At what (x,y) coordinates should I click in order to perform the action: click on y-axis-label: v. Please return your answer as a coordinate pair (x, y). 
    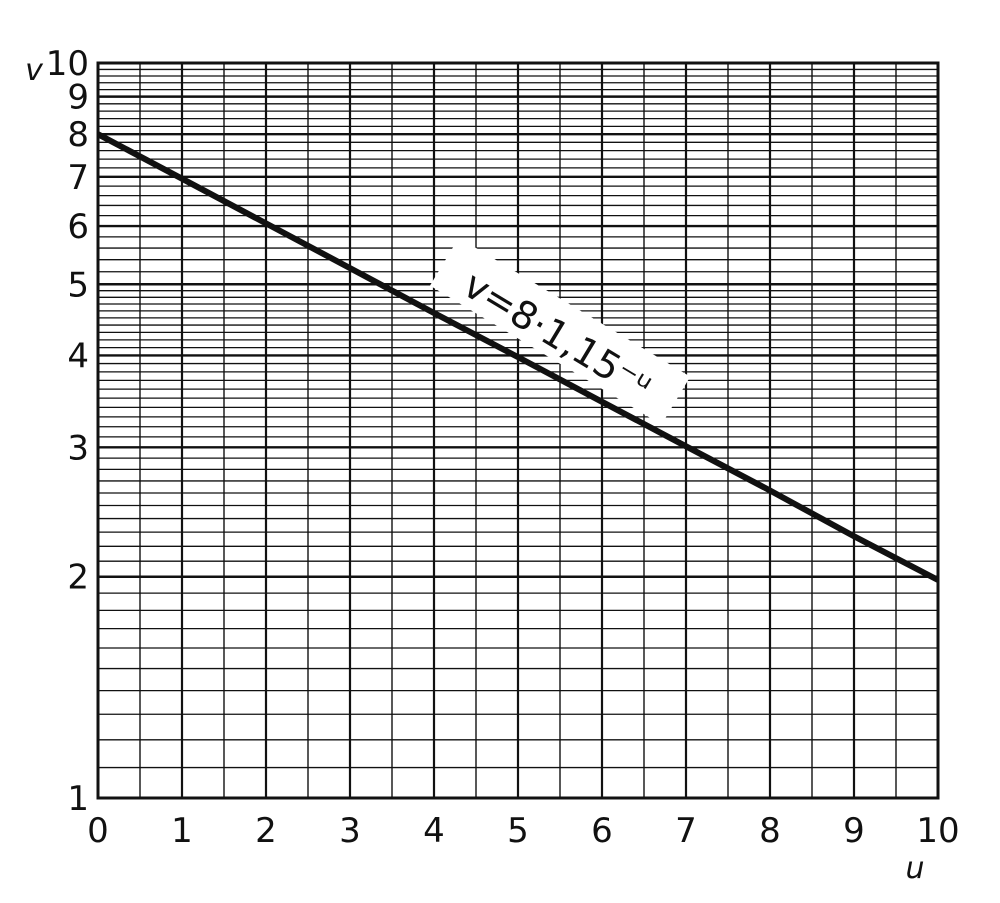
    Looking at the image, I should click on (34, 70).